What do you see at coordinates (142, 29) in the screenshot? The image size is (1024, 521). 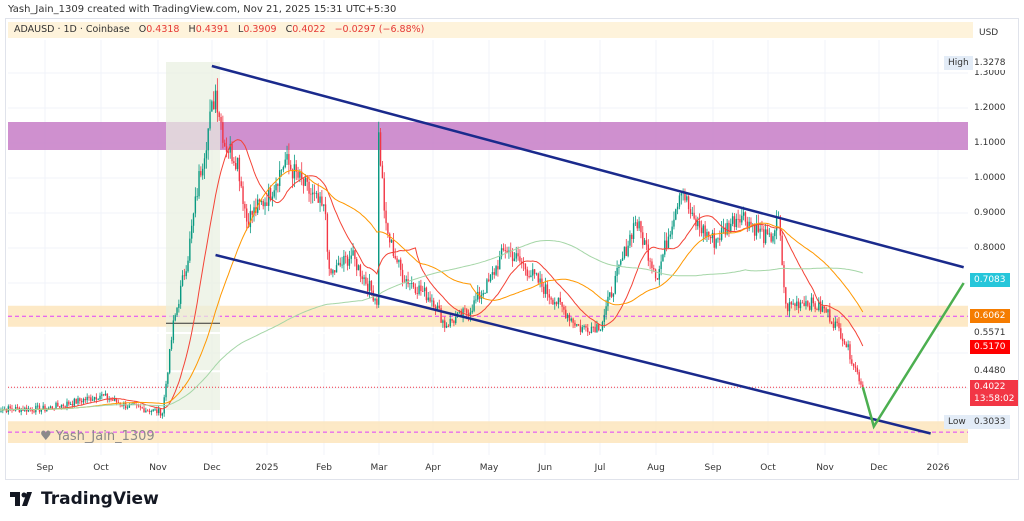 I see `open-label: O` at bounding box center [142, 29].